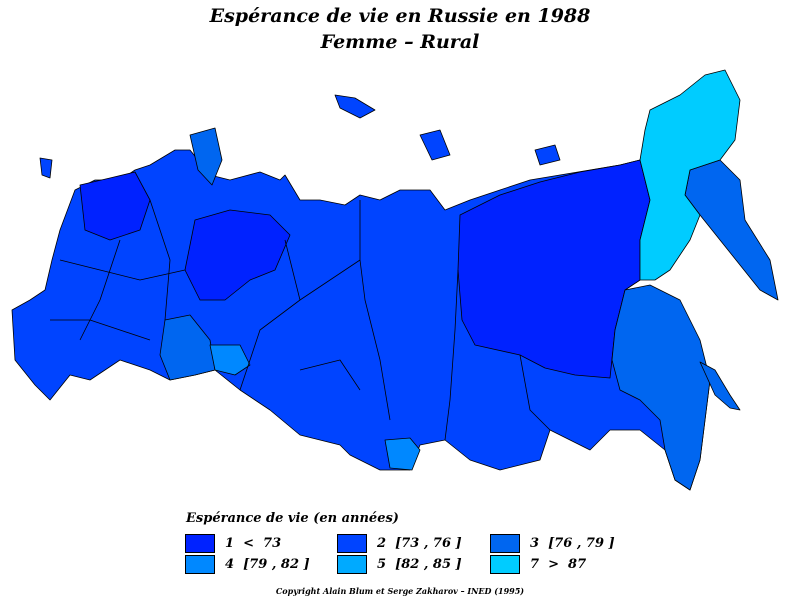 The image size is (800, 600). I want to click on legend-label: 4 [79 , 82 ], so click(267, 564).